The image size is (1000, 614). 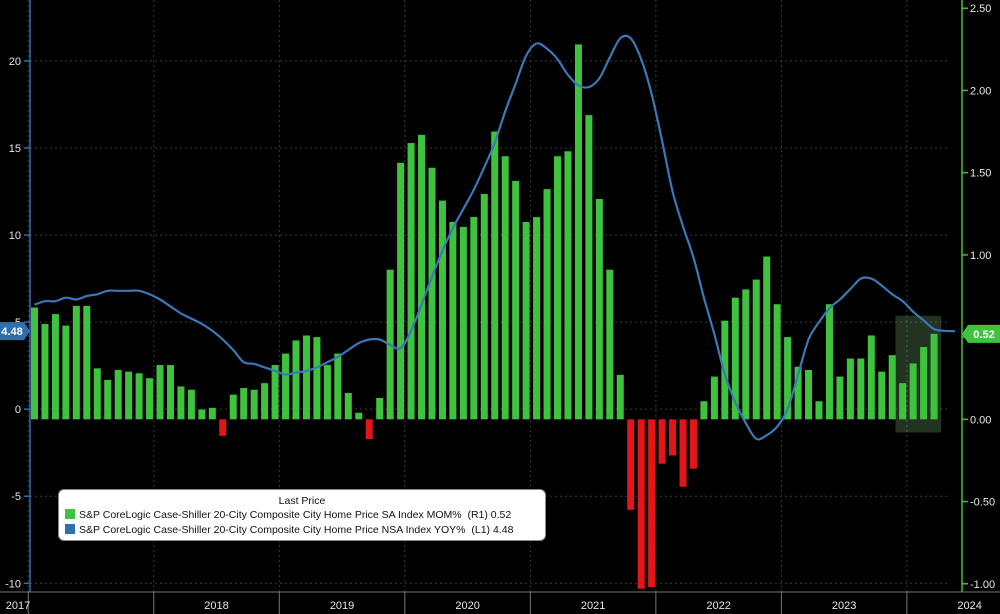 I want to click on x-tick-label-2019: 2019, so click(x=342, y=606).